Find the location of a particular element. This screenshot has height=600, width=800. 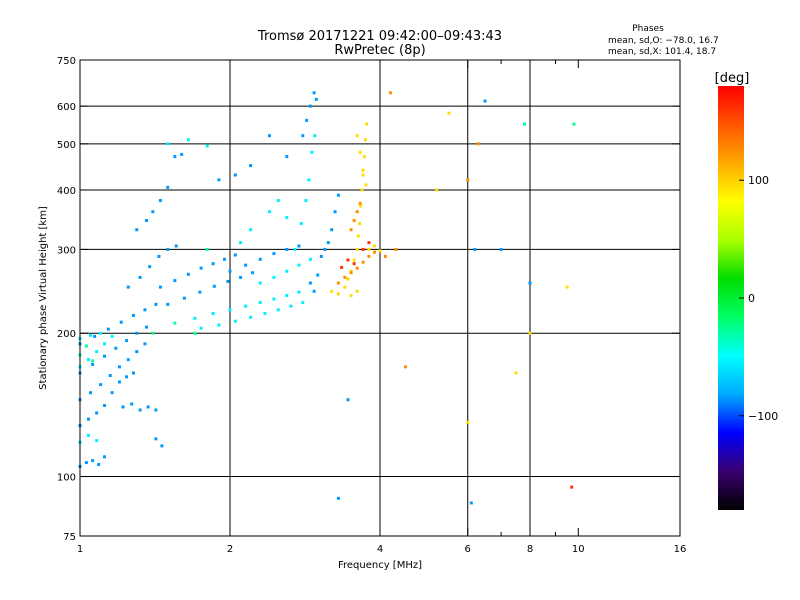

chart-subtitle: RwPretec (8p) is located at coordinates (379, 50).